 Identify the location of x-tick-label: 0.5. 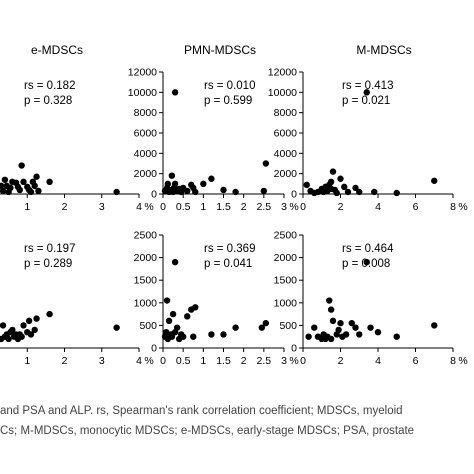
(183, 207).